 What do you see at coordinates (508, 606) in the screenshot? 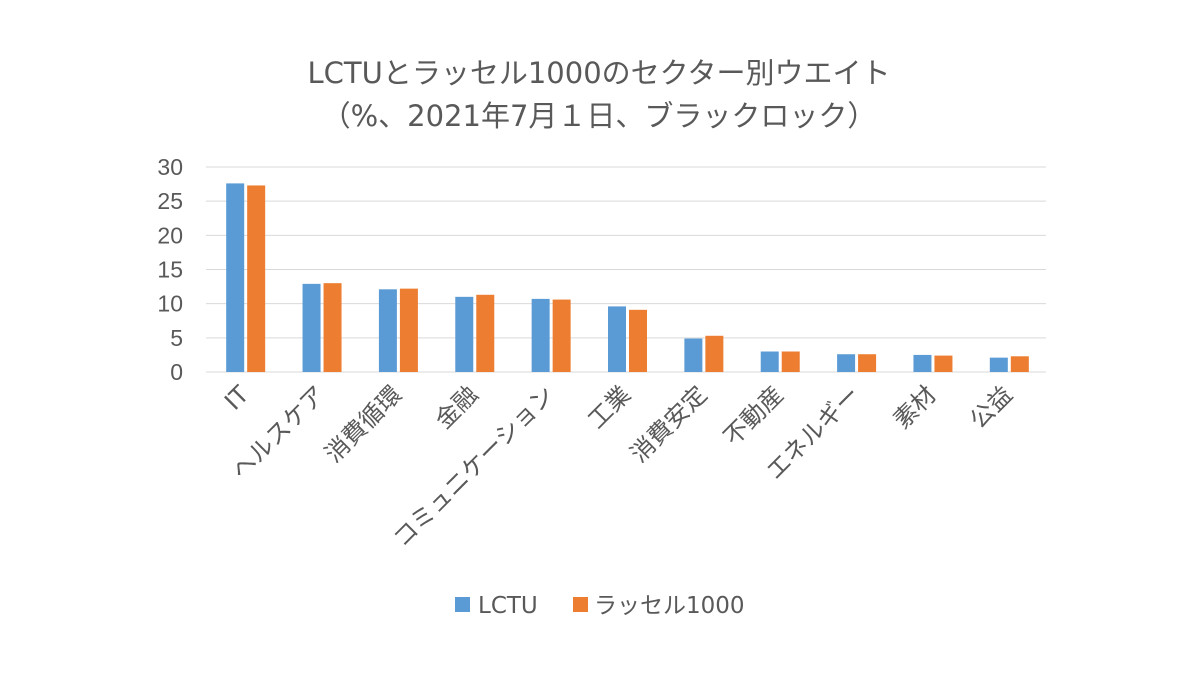
I see `legend-label: LCTU` at bounding box center [508, 606].